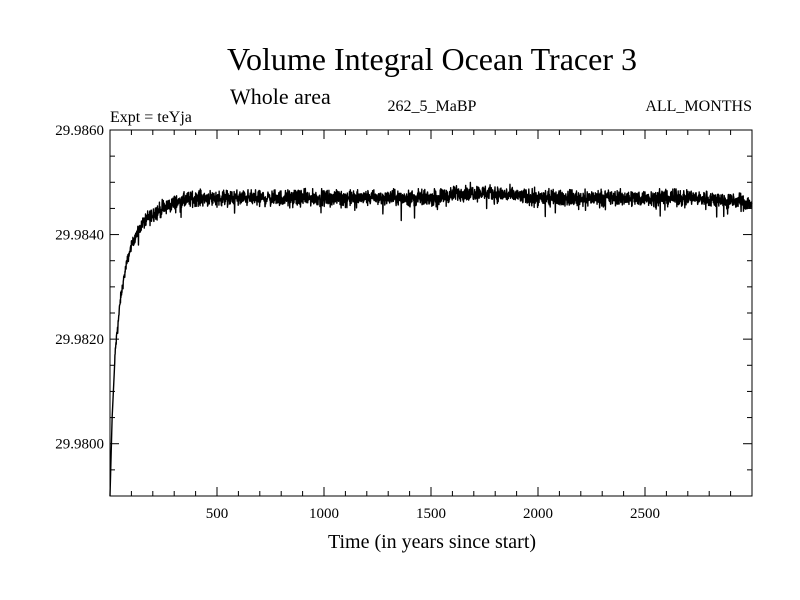 Image resolution: width=800 pixels, height=600 pixels. What do you see at coordinates (79, 445) in the screenshot?
I see `y-tick-label: 29.9800` at bounding box center [79, 445].